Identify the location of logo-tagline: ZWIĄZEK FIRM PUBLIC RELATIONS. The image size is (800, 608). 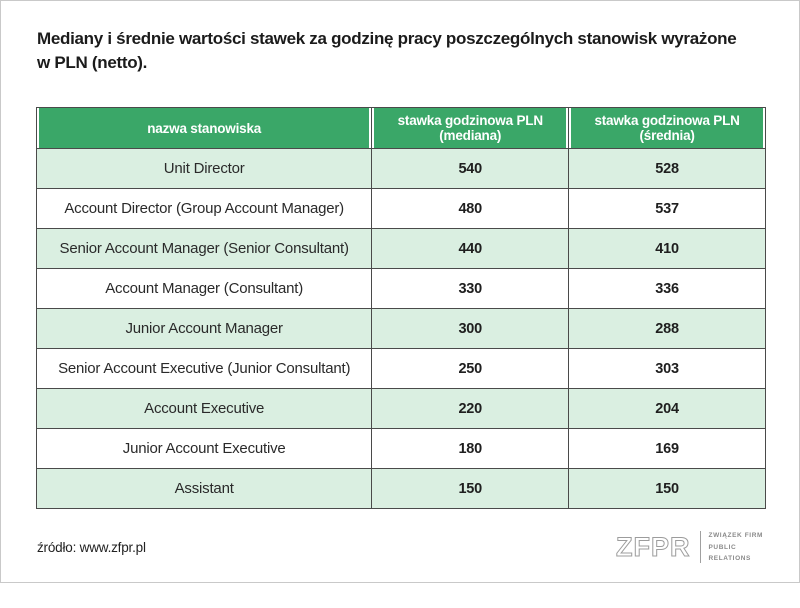
(736, 547).